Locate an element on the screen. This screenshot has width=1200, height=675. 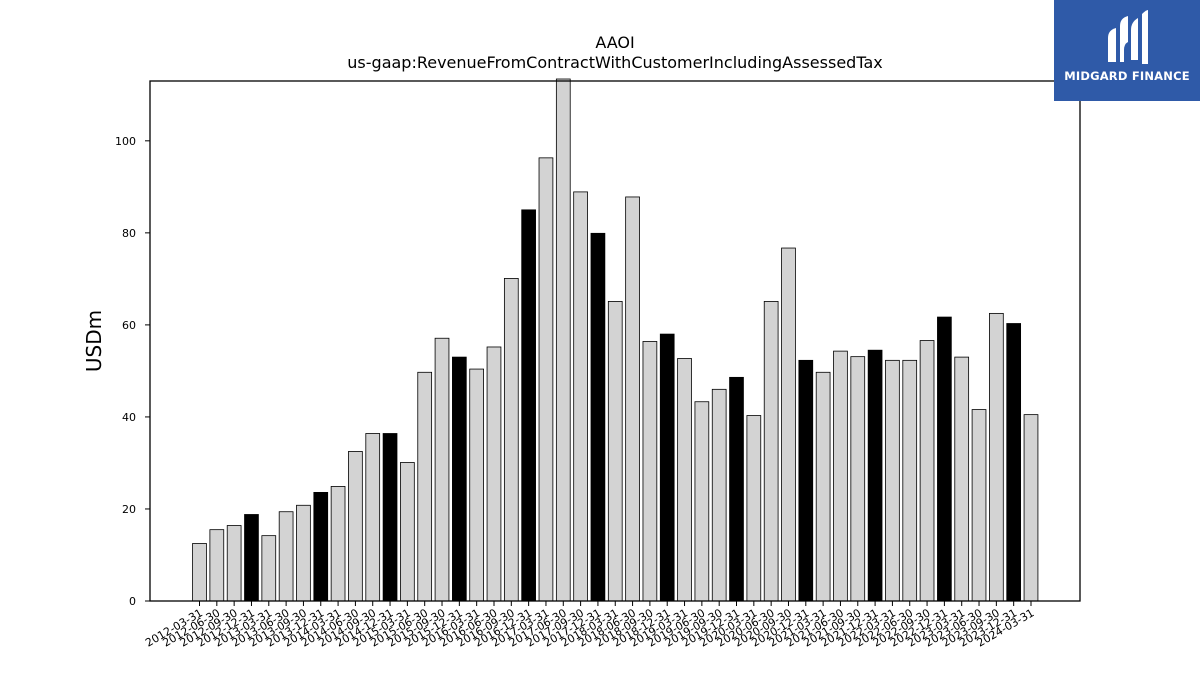
y-tick-label: 40 is located at coordinates (129, 417).